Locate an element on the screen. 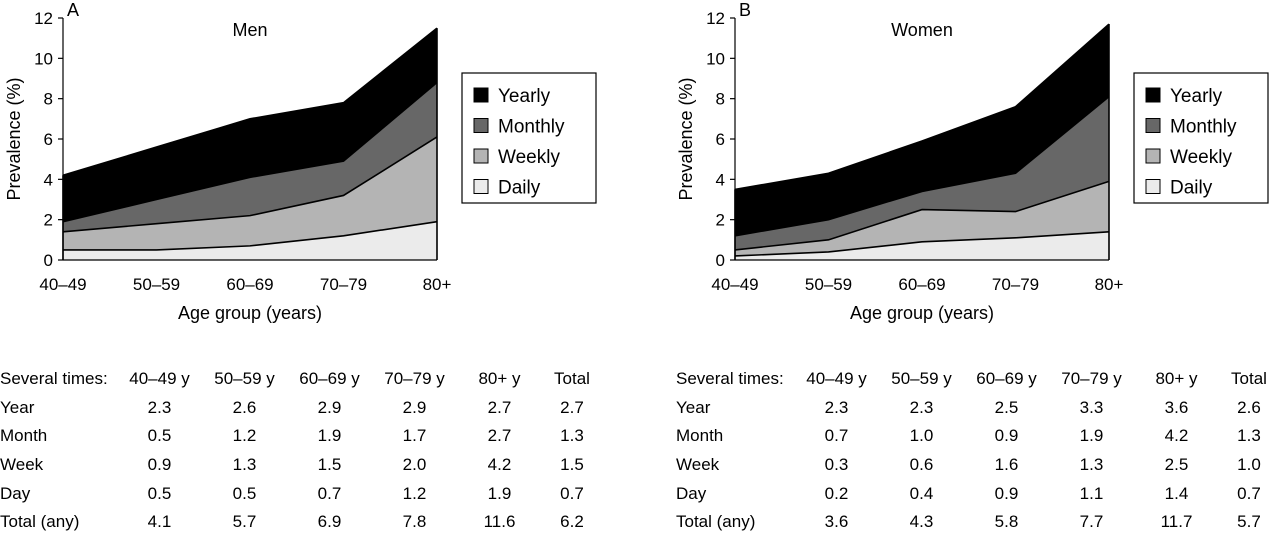 This screenshot has height=537, width=1280. table-cell: 4.1 is located at coordinates (159, 522).